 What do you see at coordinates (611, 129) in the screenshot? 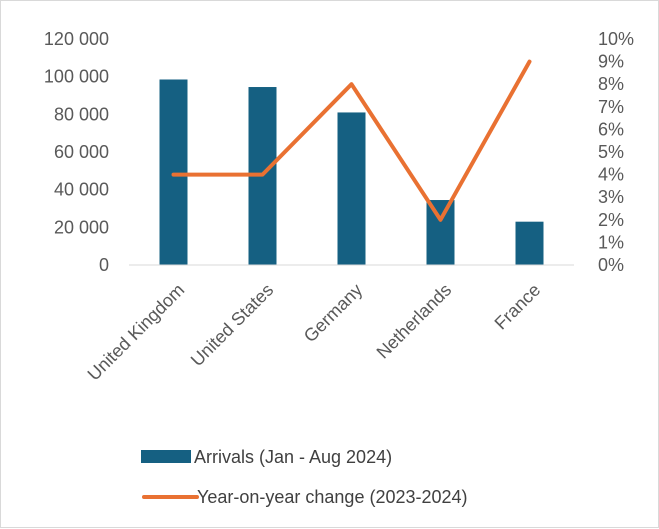
I see `y-right-tick-label: 6%` at bounding box center [611, 129].